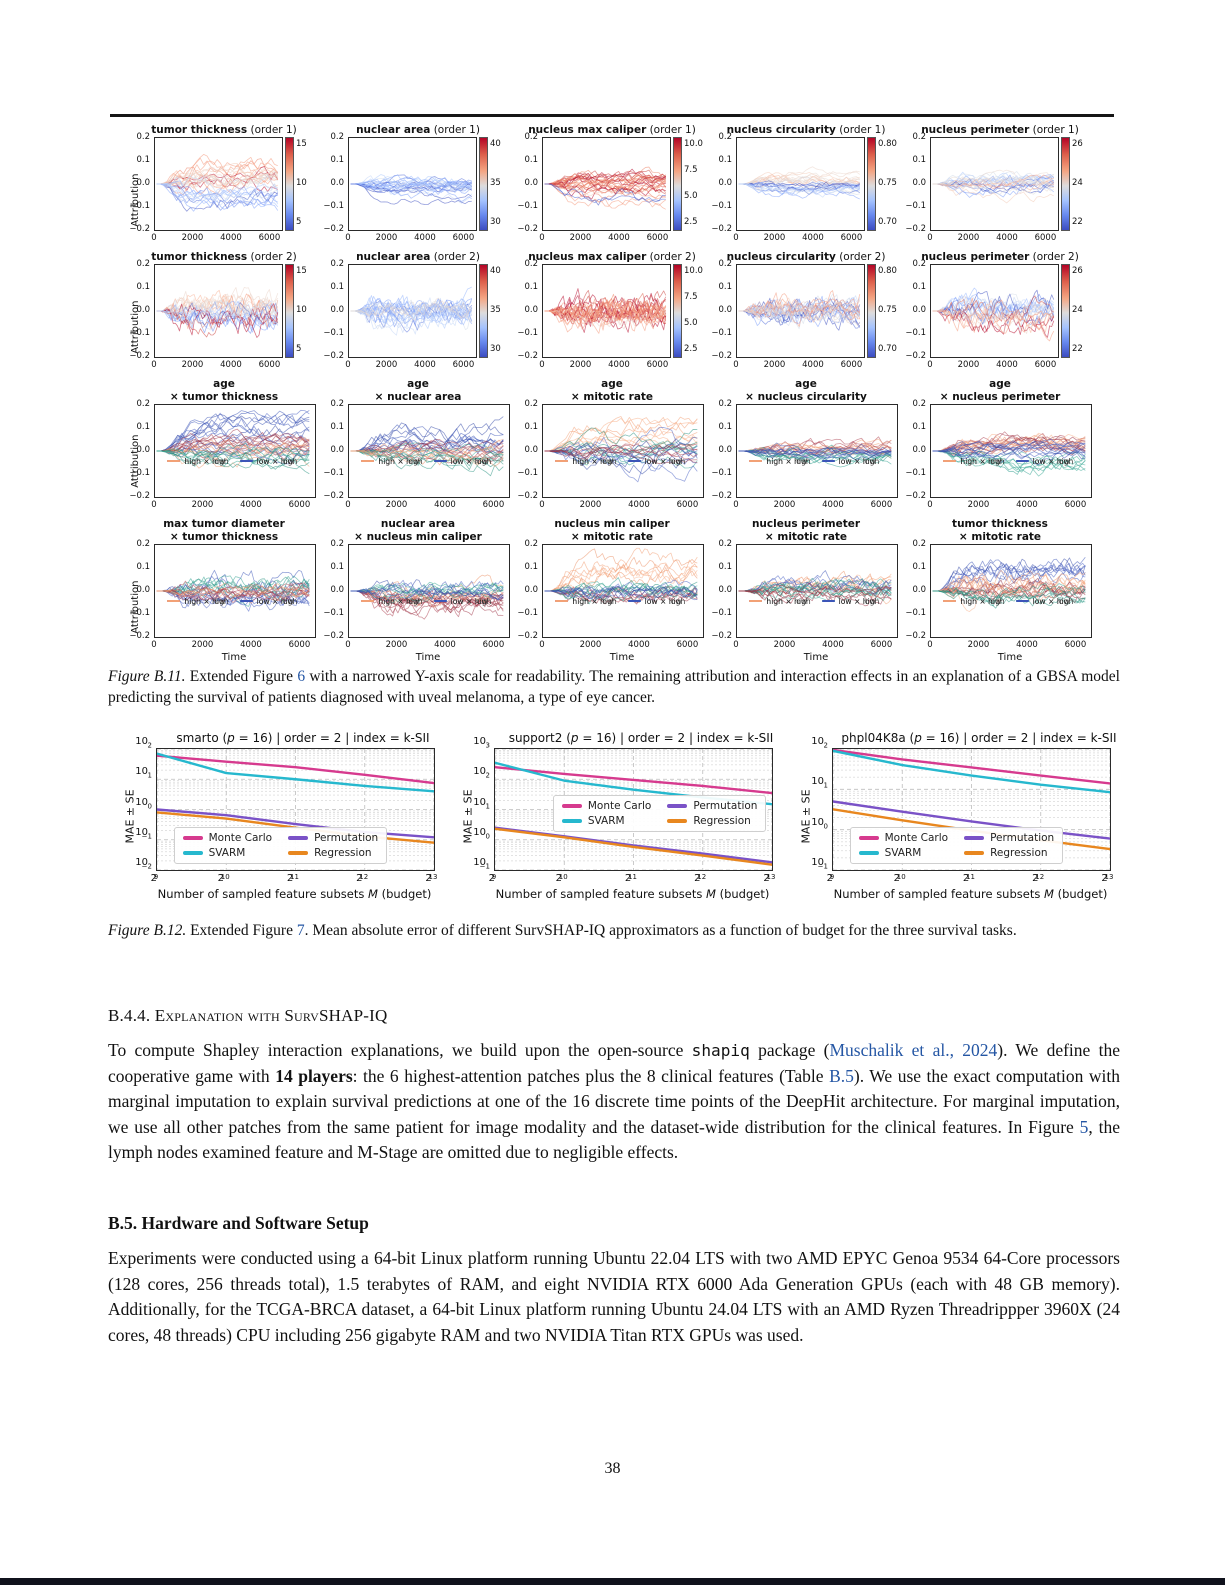 The image size is (1225, 1585). I want to click on x-axis-label-text: (budget), so click(404, 894).